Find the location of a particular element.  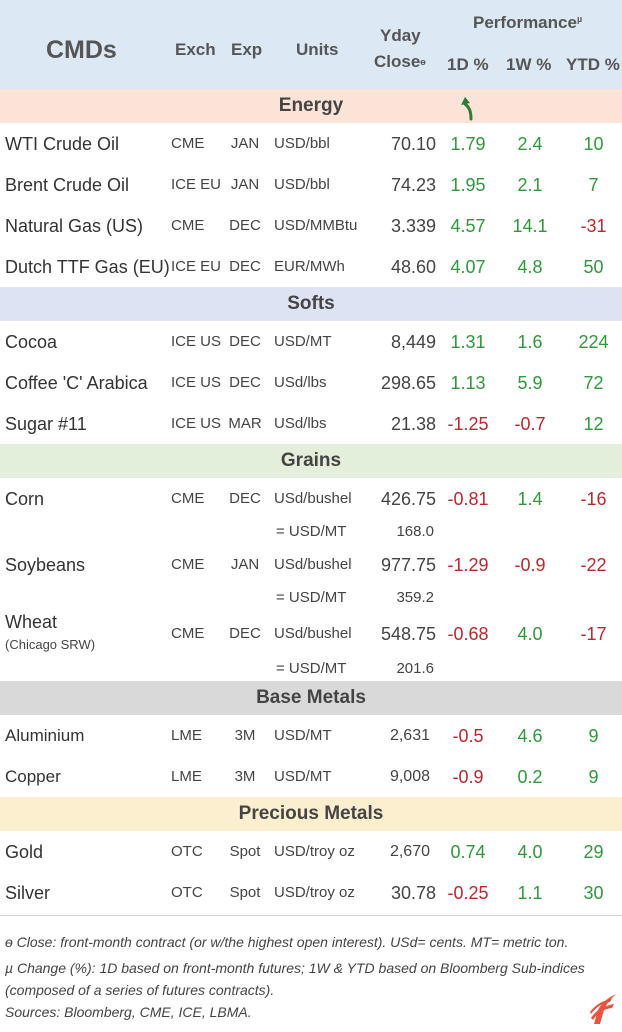

row-1w: 14.1 is located at coordinates (530, 226).